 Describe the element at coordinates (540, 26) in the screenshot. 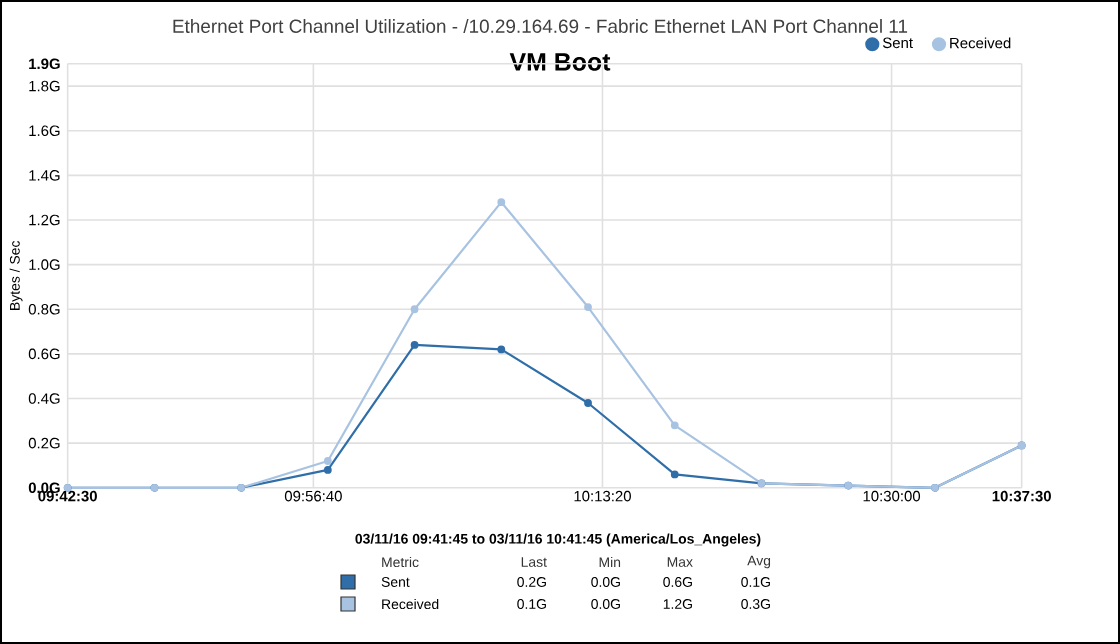

I see `chart-title: Ethernet Port Channel Utilization - /10.29.164.69 - Fabric Ethernet LAN Port Channel 11` at that location.